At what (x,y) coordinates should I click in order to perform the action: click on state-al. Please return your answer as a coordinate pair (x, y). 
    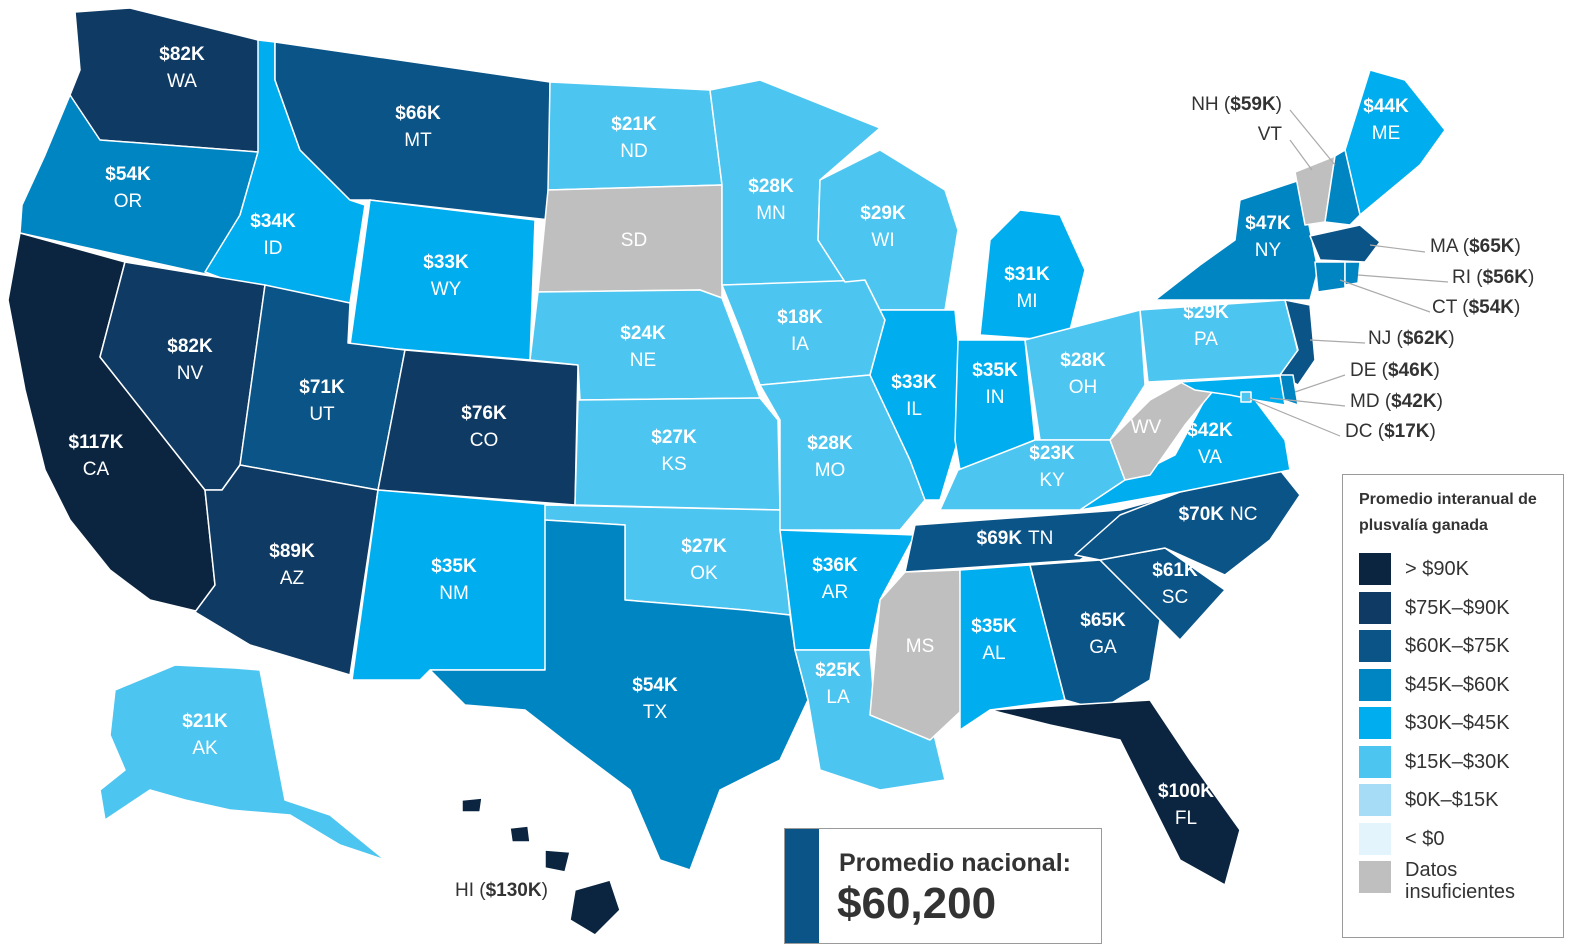
    Looking at the image, I should click on (1012, 647).